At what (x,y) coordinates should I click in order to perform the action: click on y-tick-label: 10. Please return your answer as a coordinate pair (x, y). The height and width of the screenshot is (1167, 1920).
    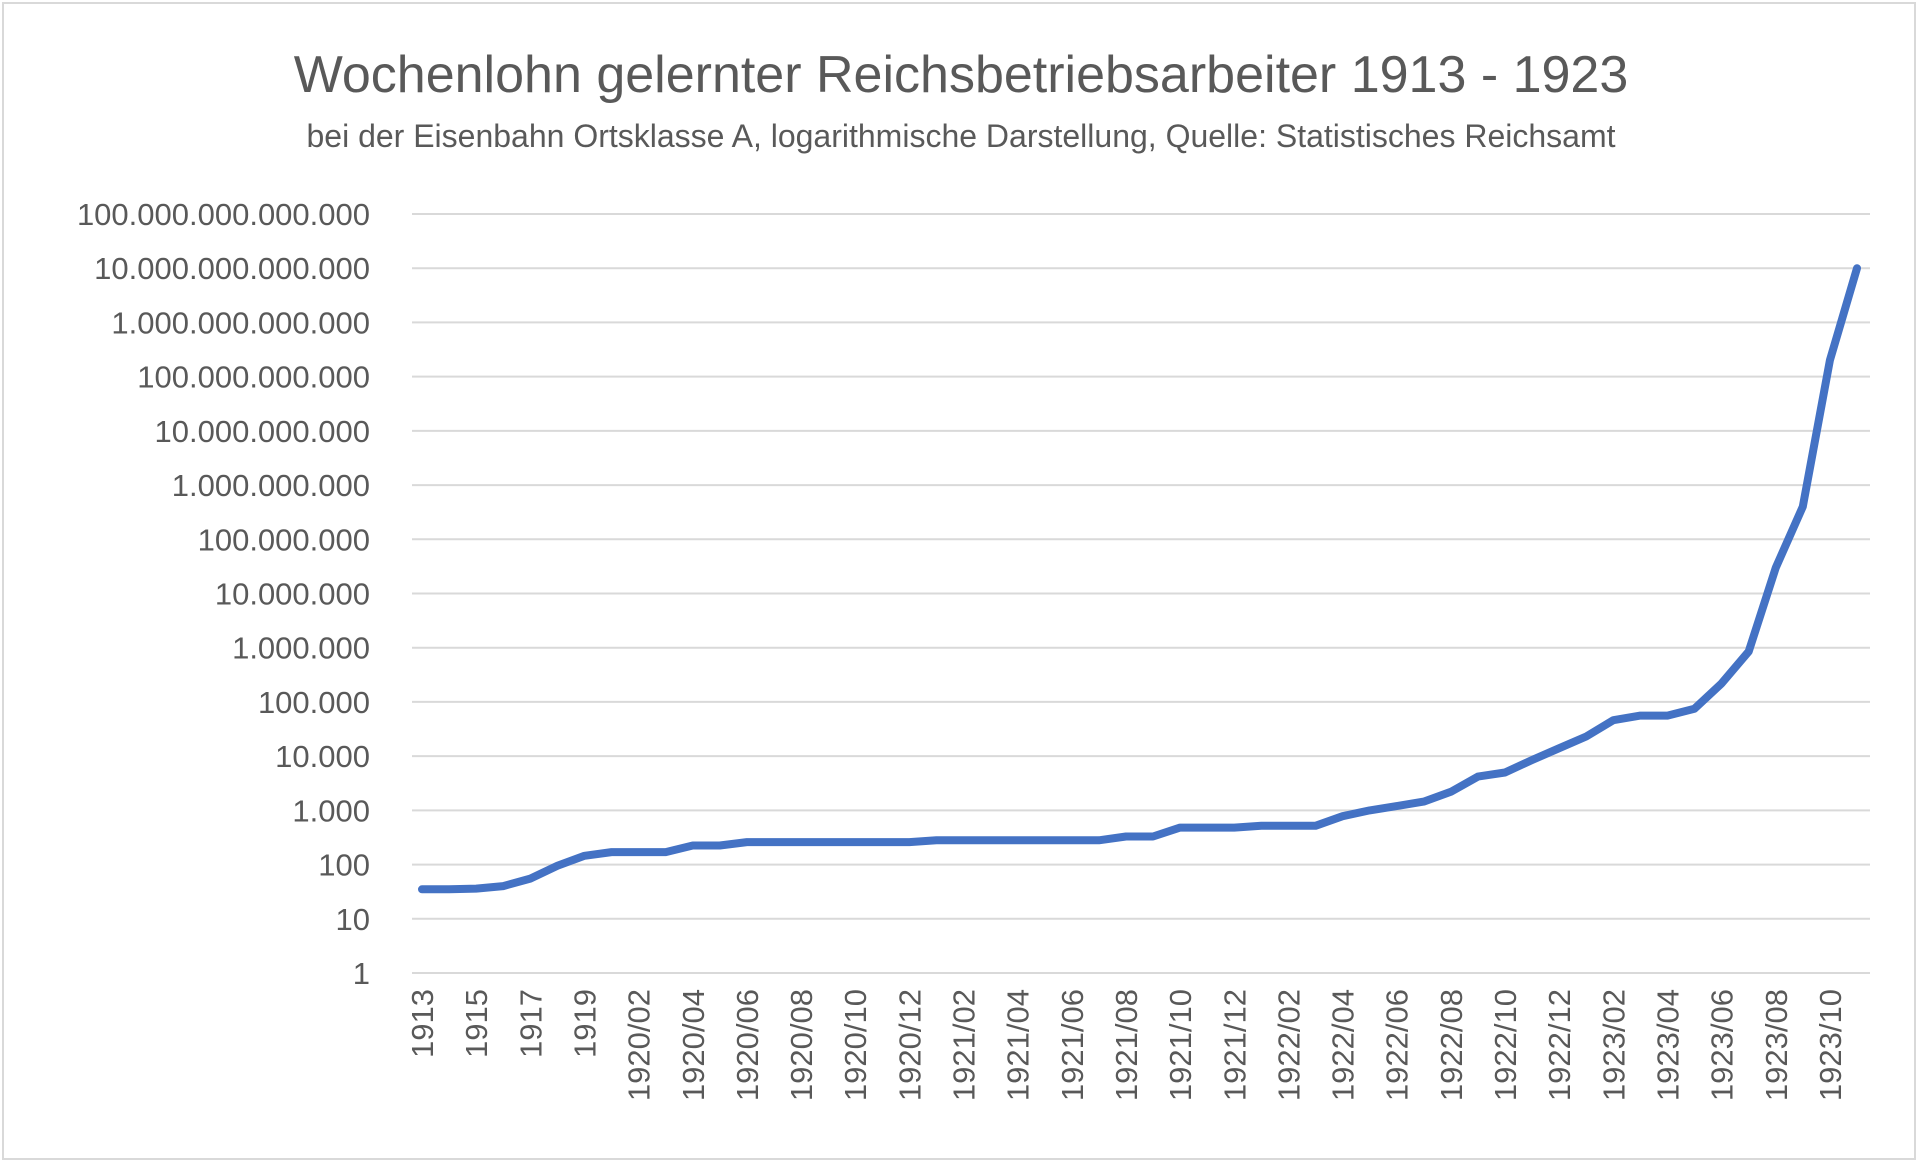
    Looking at the image, I should click on (353, 919).